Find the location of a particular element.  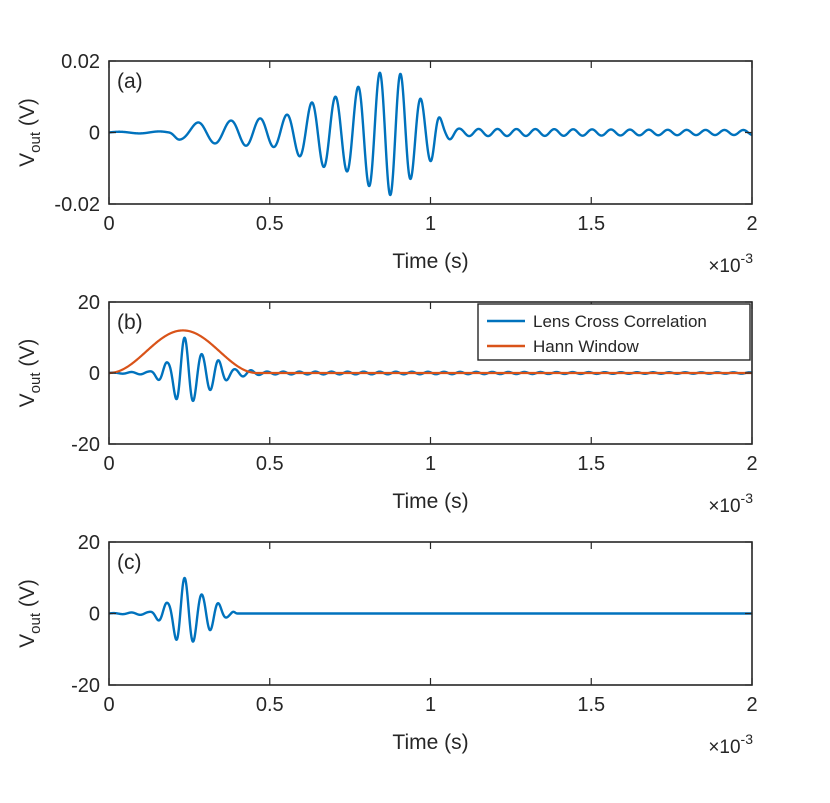

y-tick-label: 0.02 is located at coordinates (80, 62).